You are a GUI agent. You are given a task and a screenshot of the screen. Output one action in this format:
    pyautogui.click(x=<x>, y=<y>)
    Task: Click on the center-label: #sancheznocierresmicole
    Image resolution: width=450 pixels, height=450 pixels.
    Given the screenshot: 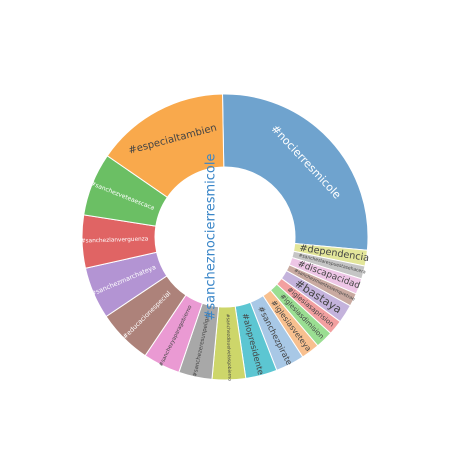 What is the action you would take?
    pyautogui.click(x=211, y=237)
    